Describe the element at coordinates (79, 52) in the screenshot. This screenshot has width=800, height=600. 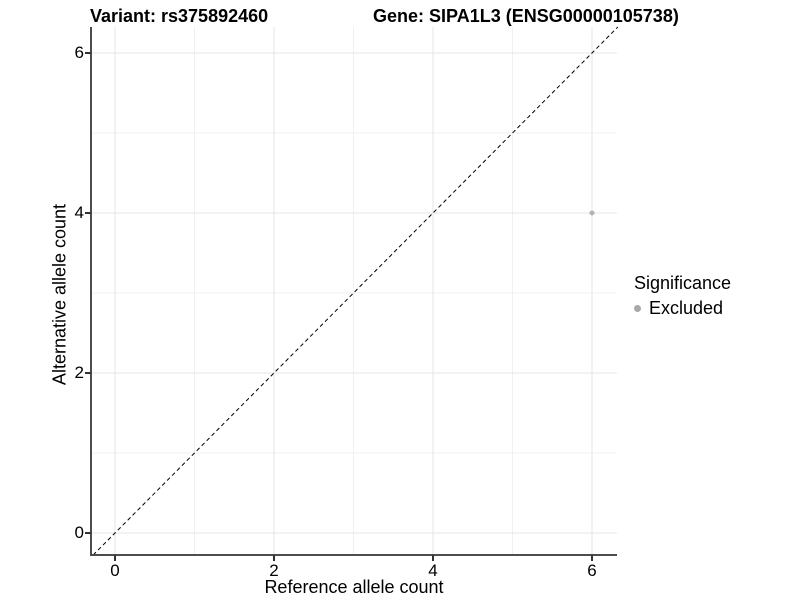
I see `y-tick-label-6: 6` at that location.